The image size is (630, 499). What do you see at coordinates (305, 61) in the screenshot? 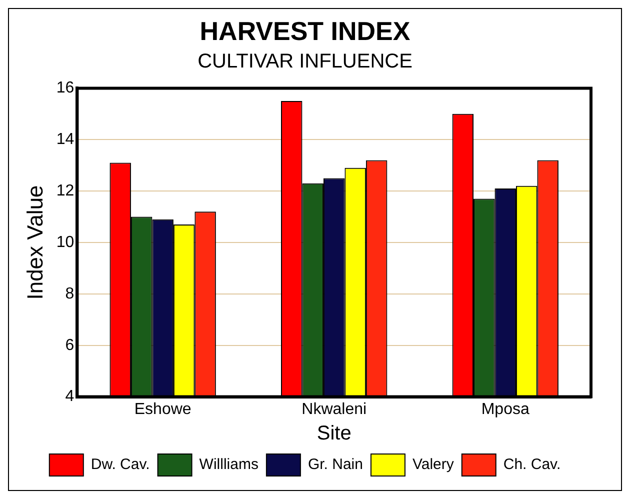
I see `chart-subtitle: CULTIVAR INFLUENCE` at bounding box center [305, 61].